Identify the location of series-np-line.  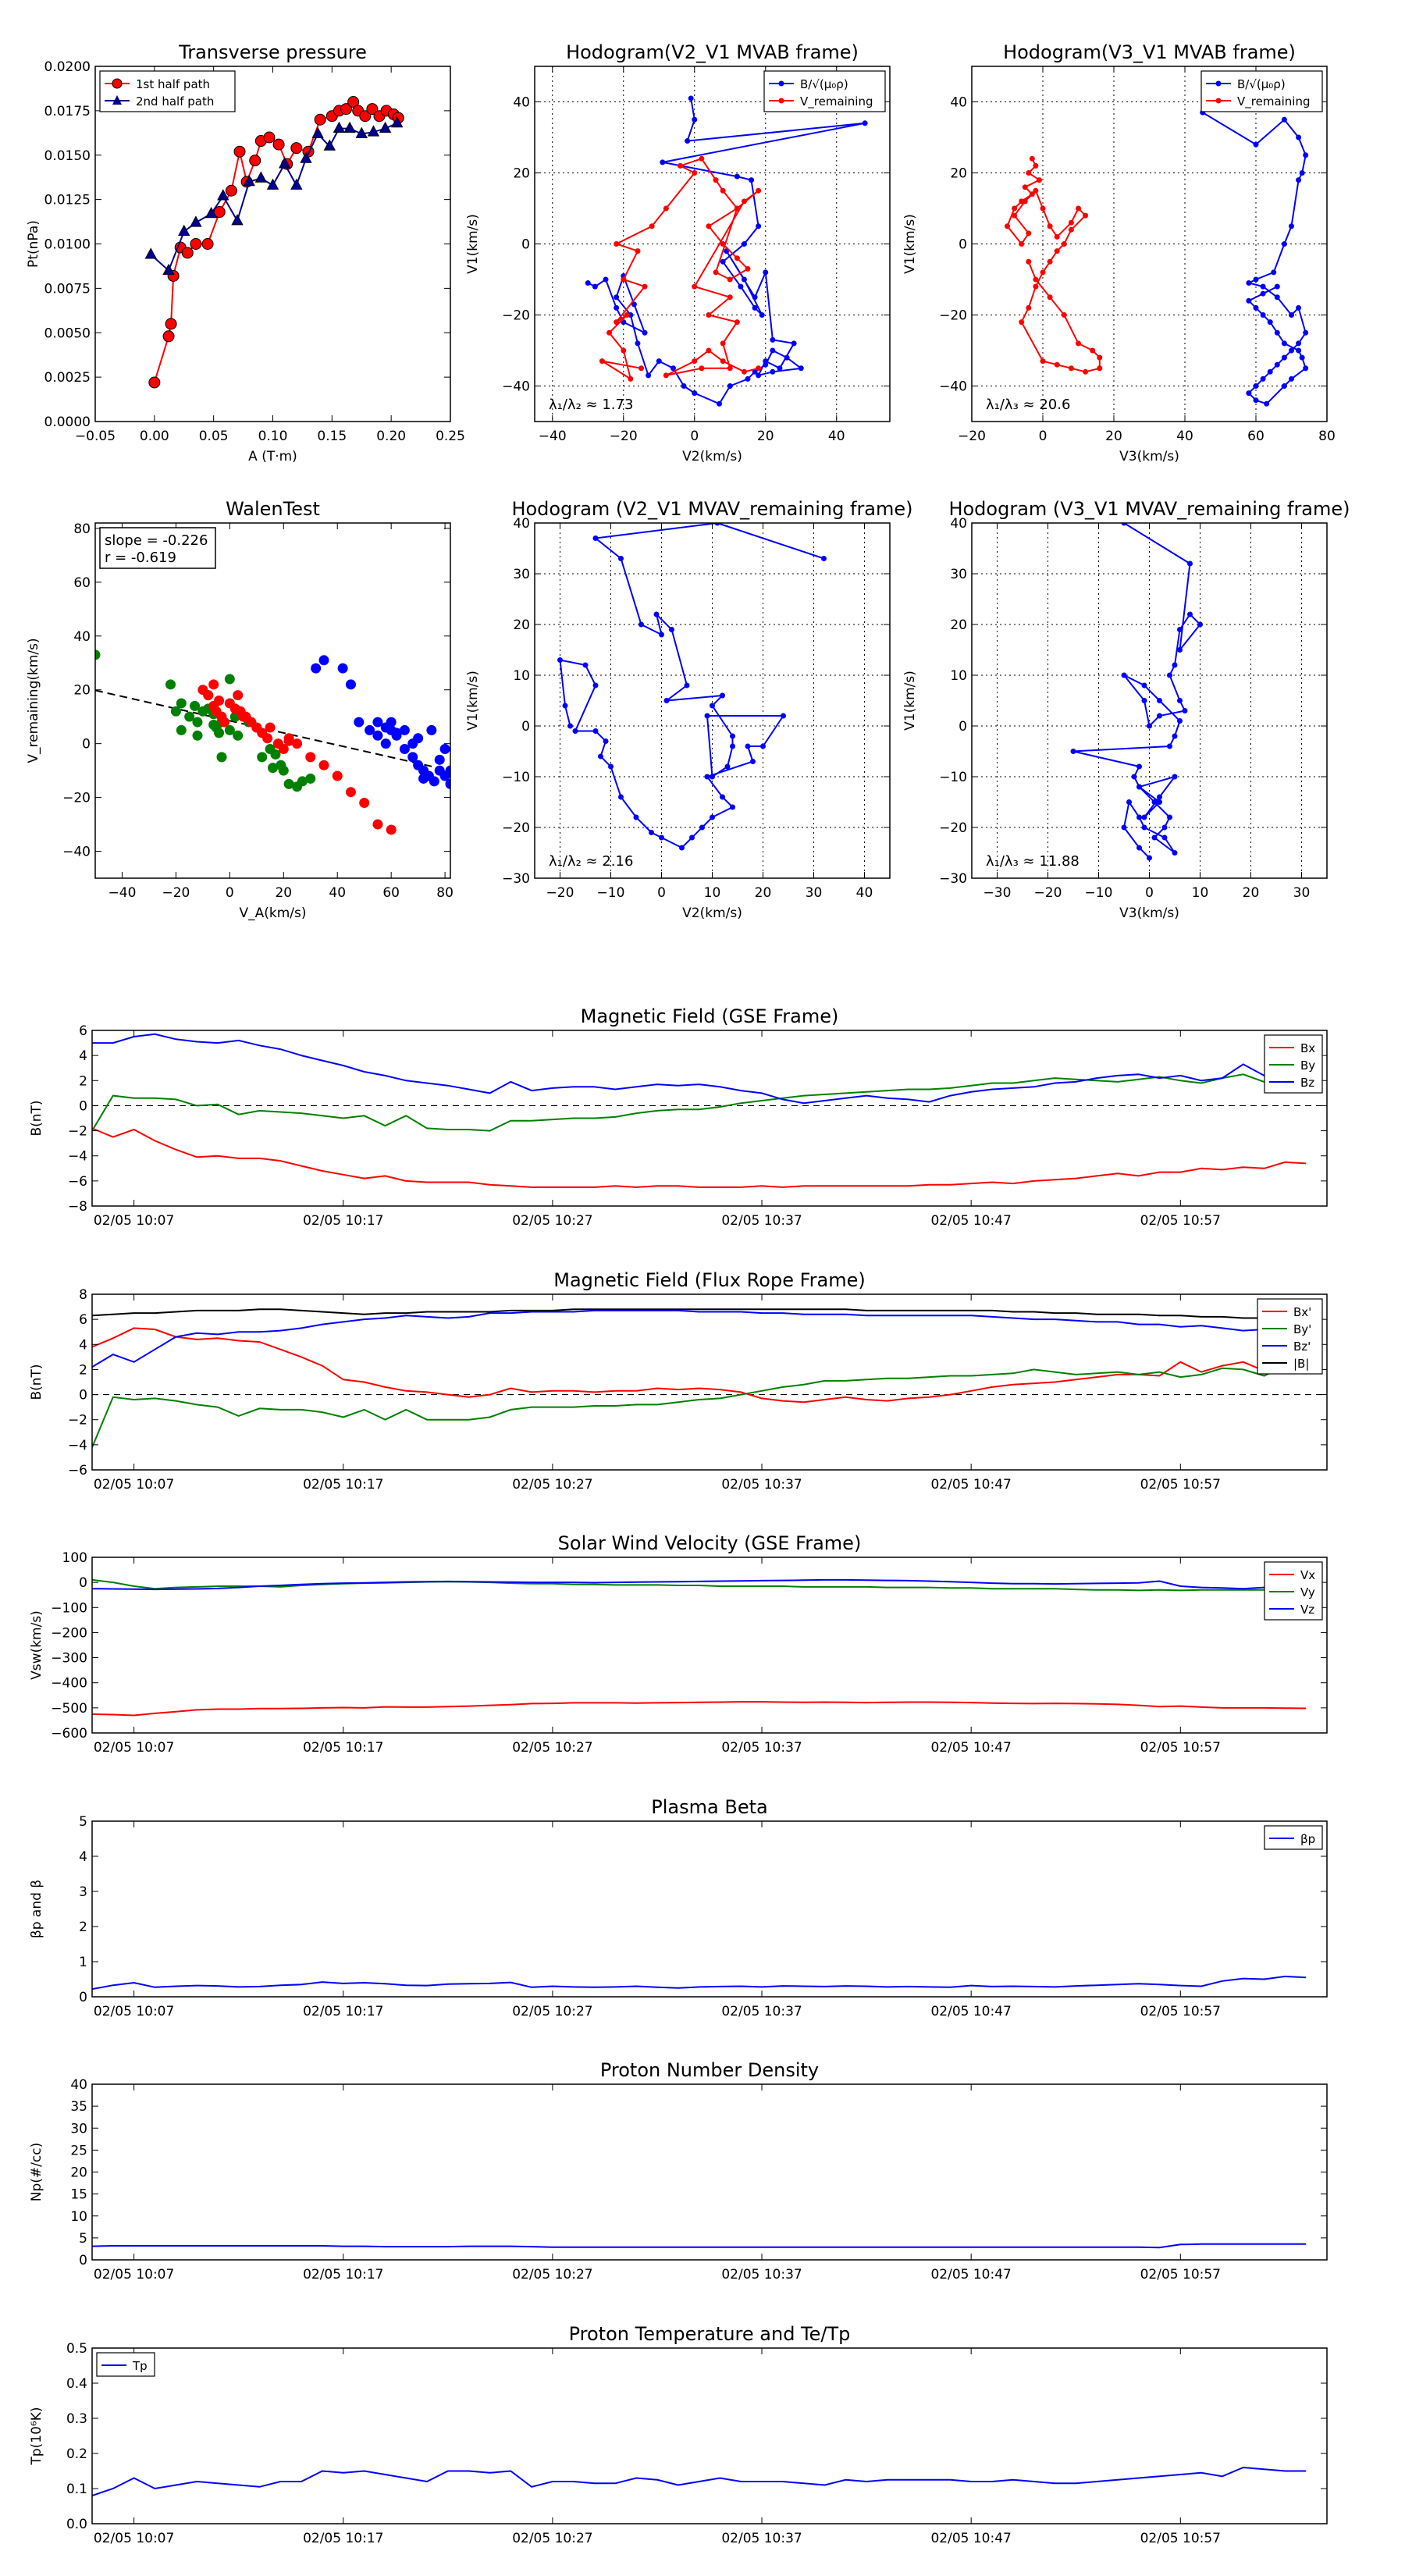
(699, 2246).